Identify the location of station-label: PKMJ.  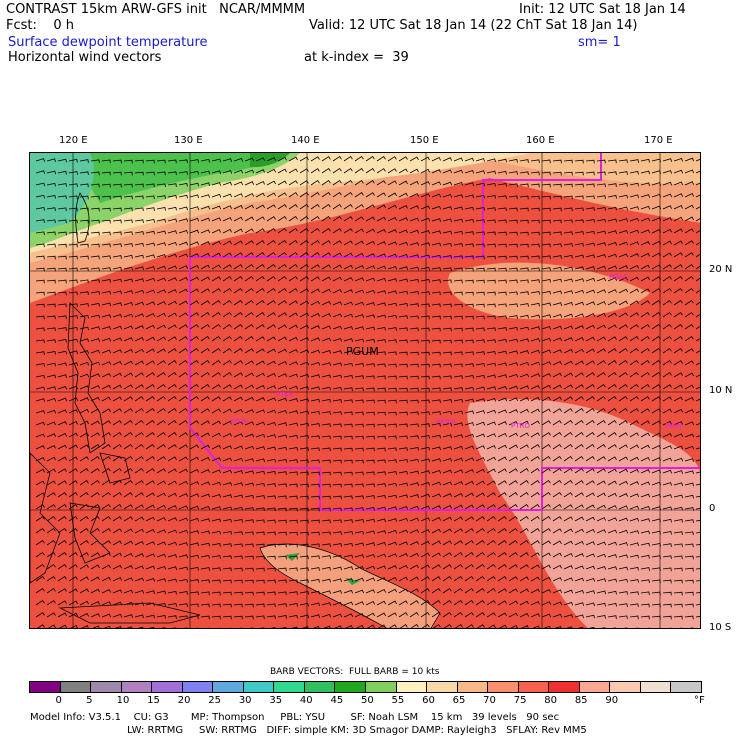
(673, 426).